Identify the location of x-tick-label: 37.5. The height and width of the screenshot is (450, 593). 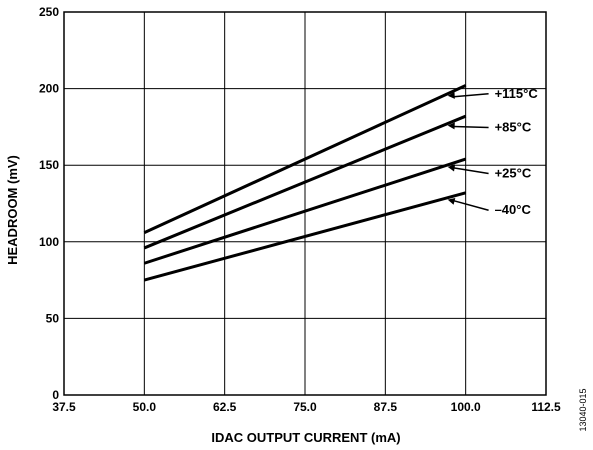
(64, 407).